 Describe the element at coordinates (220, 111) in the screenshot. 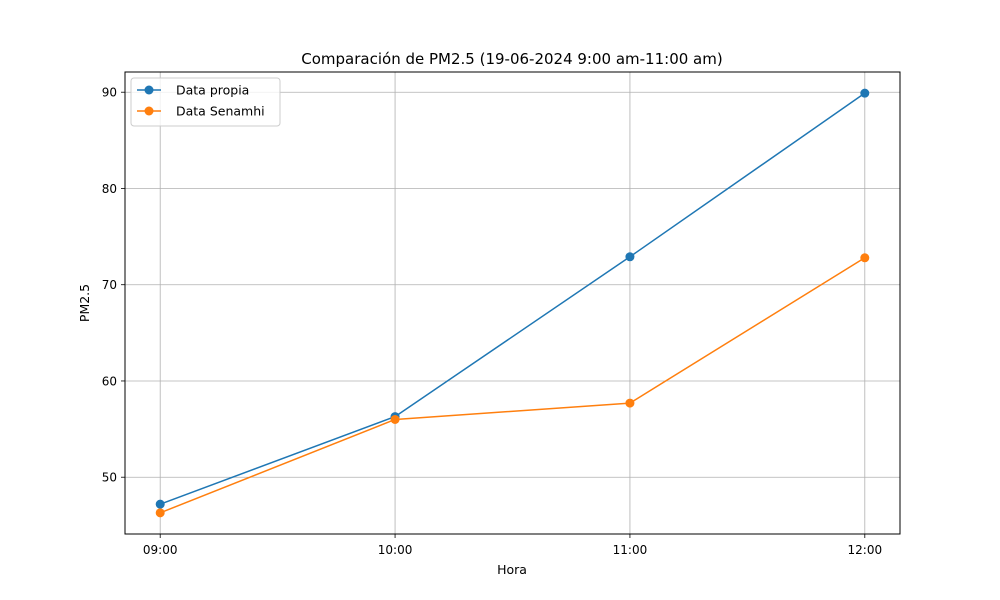

I see `legend-label-data-senamhi: Data Senamhi` at that location.